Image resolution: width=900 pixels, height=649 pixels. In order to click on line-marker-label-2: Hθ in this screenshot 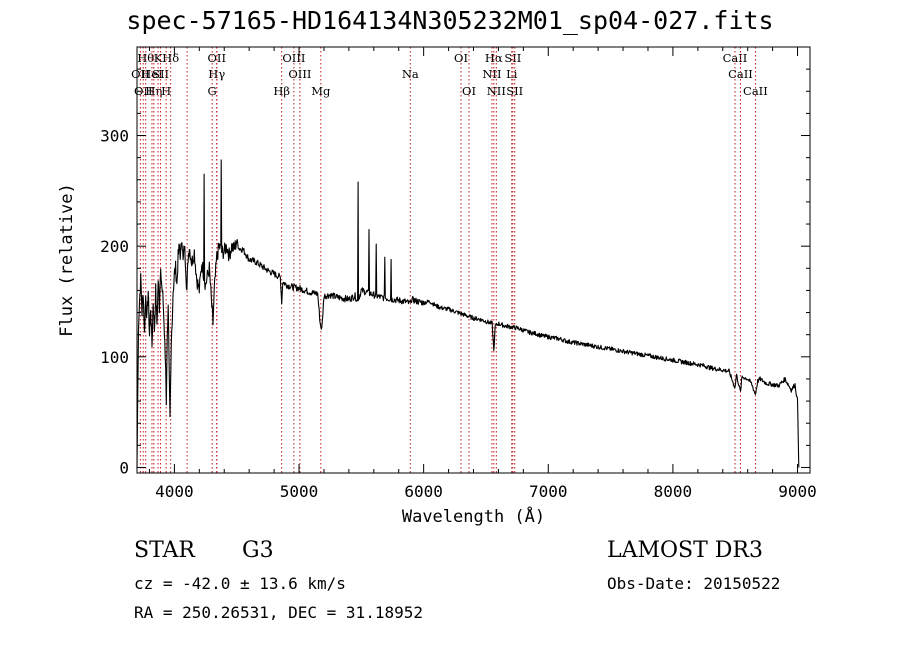, I will do `click(145, 58)`.